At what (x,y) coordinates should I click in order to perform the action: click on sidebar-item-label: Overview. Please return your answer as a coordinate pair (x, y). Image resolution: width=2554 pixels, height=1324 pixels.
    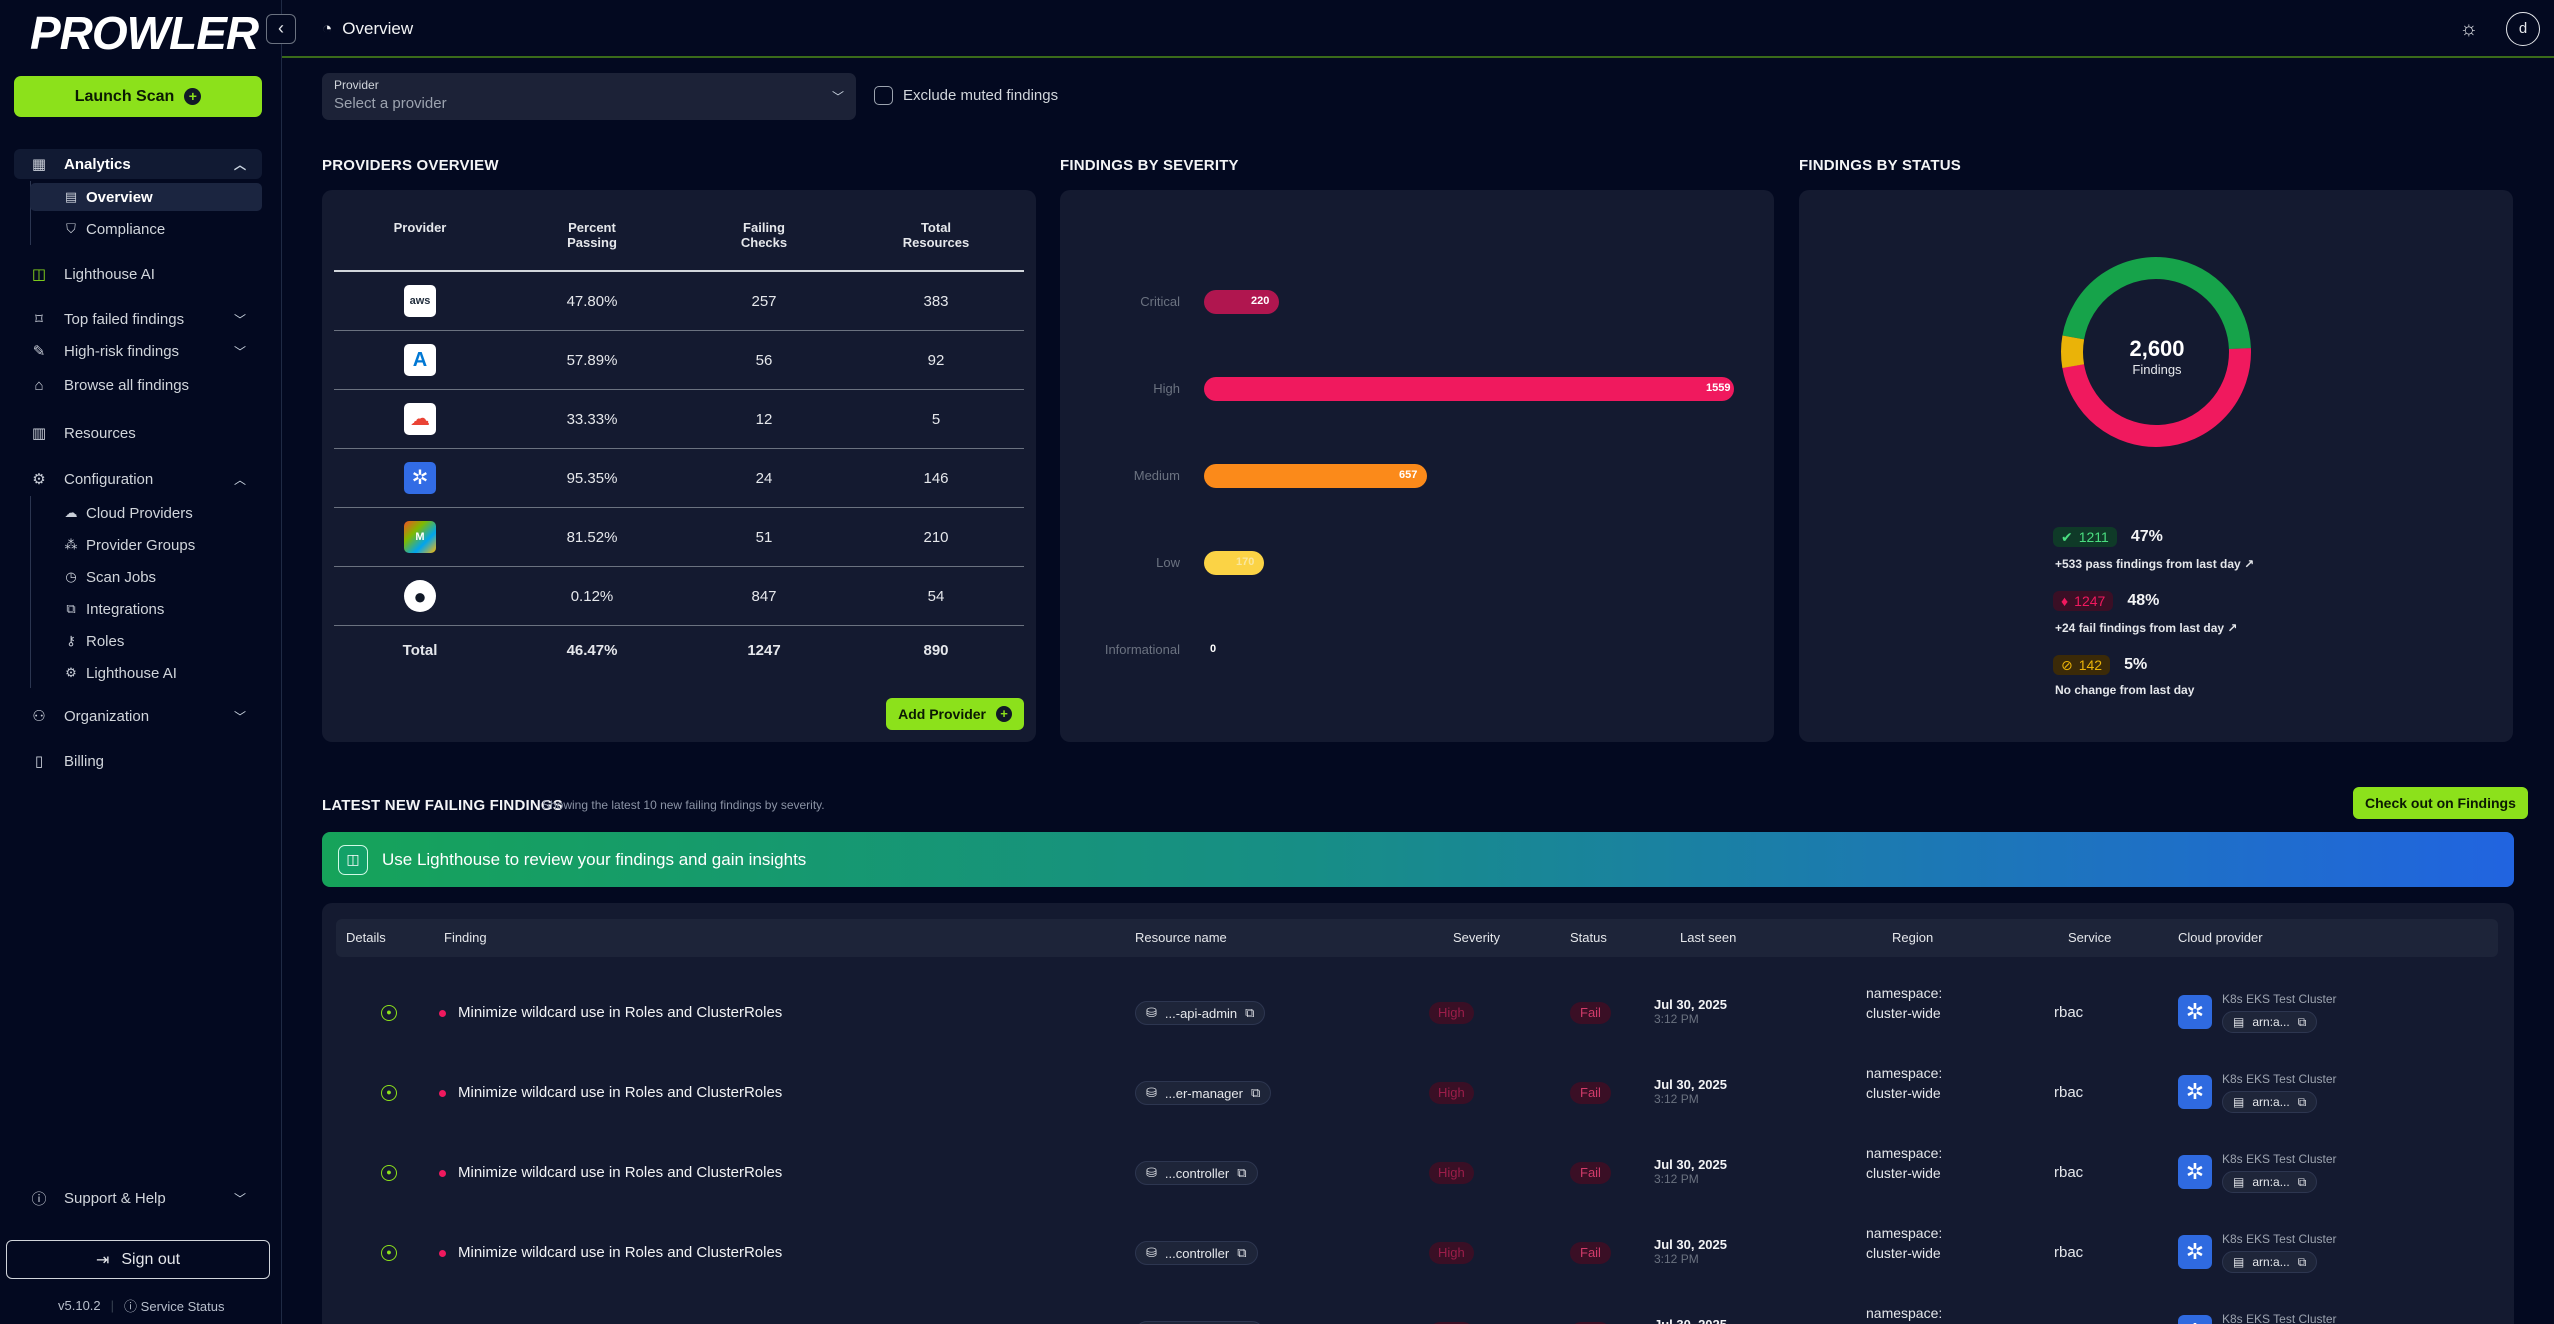
    Looking at the image, I should click on (119, 197).